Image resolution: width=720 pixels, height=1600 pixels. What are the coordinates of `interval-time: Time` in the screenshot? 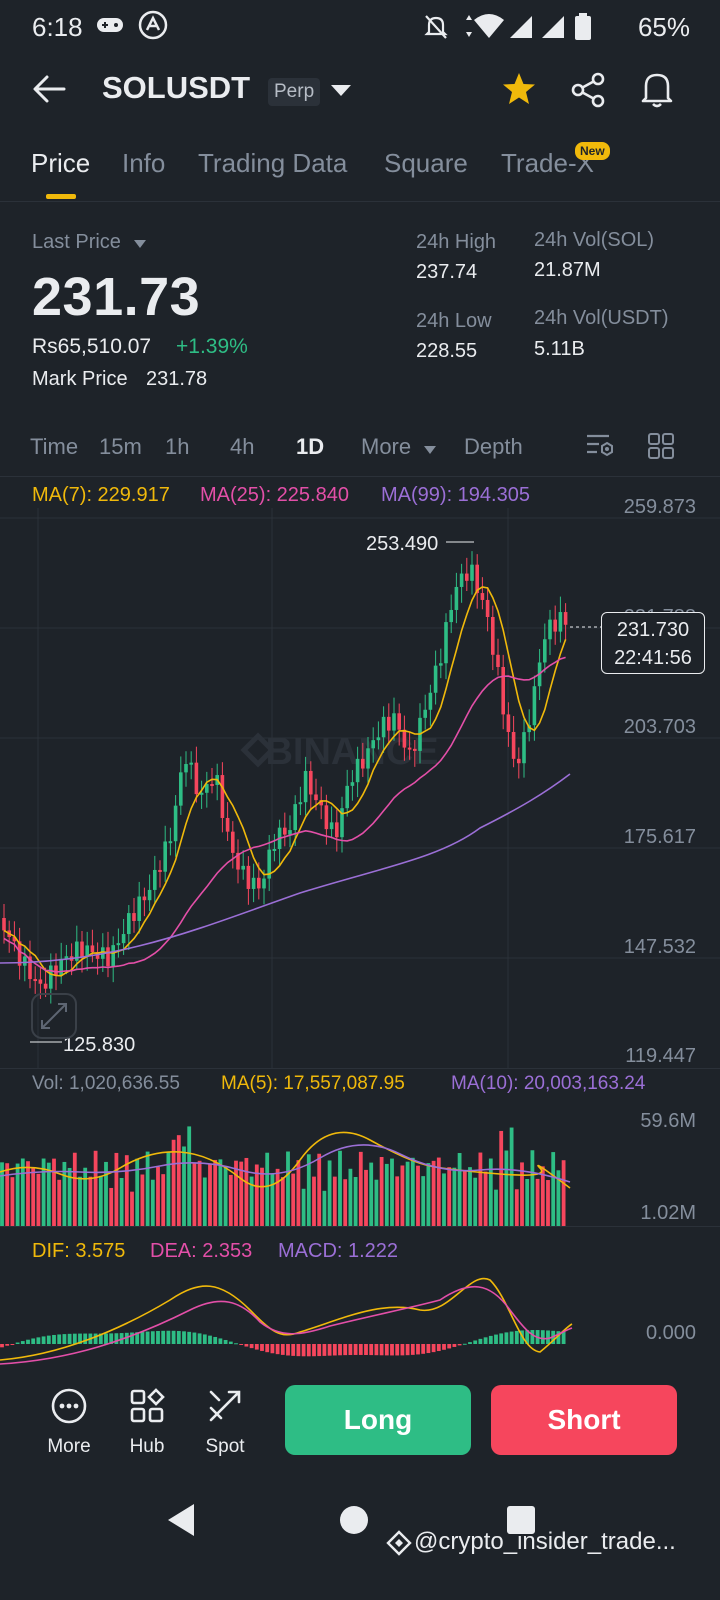 It's located at (54, 446).